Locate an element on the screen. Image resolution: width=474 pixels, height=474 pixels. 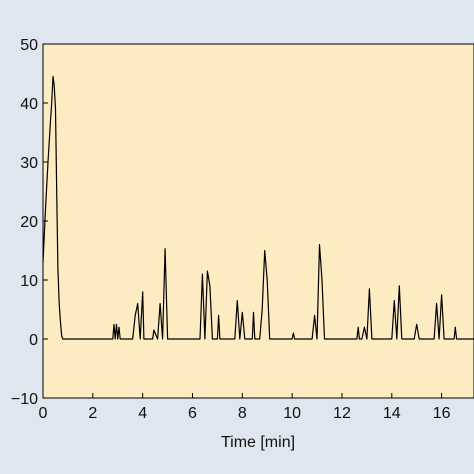
y-tick-label: 30 is located at coordinates (29, 163).